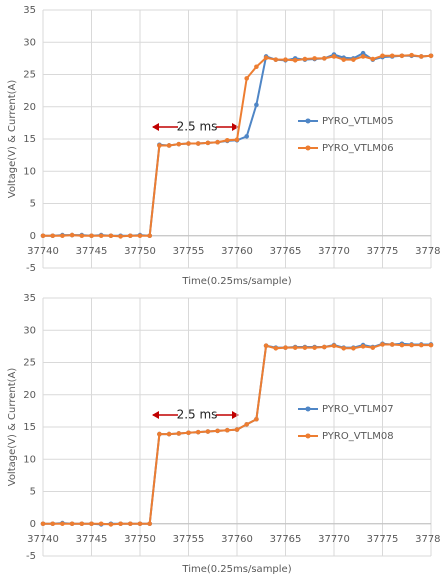 The width and height of the screenshot is (440, 582). What do you see at coordinates (236, 281) in the screenshot?
I see `x-axis-title: Time(0.25ms/sample)` at bounding box center [236, 281].